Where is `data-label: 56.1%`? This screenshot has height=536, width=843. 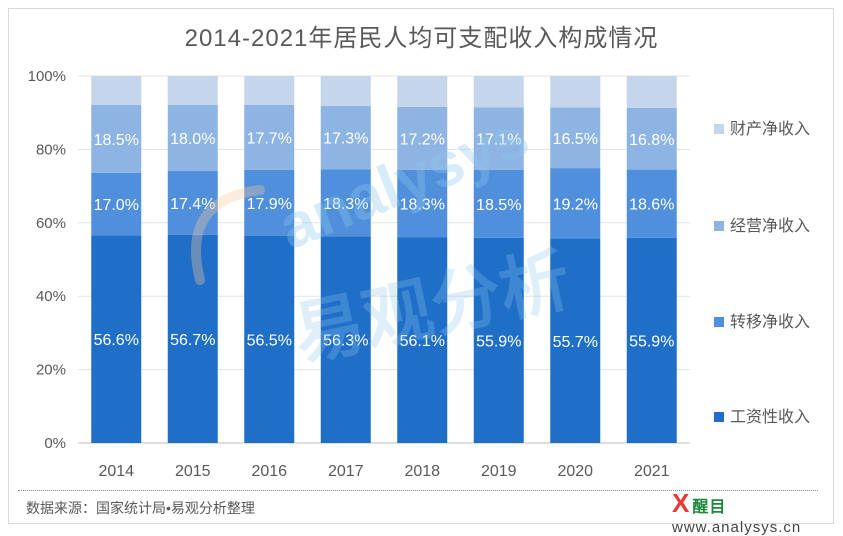 data-label: 56.1% is located at coordinates (422, 341).